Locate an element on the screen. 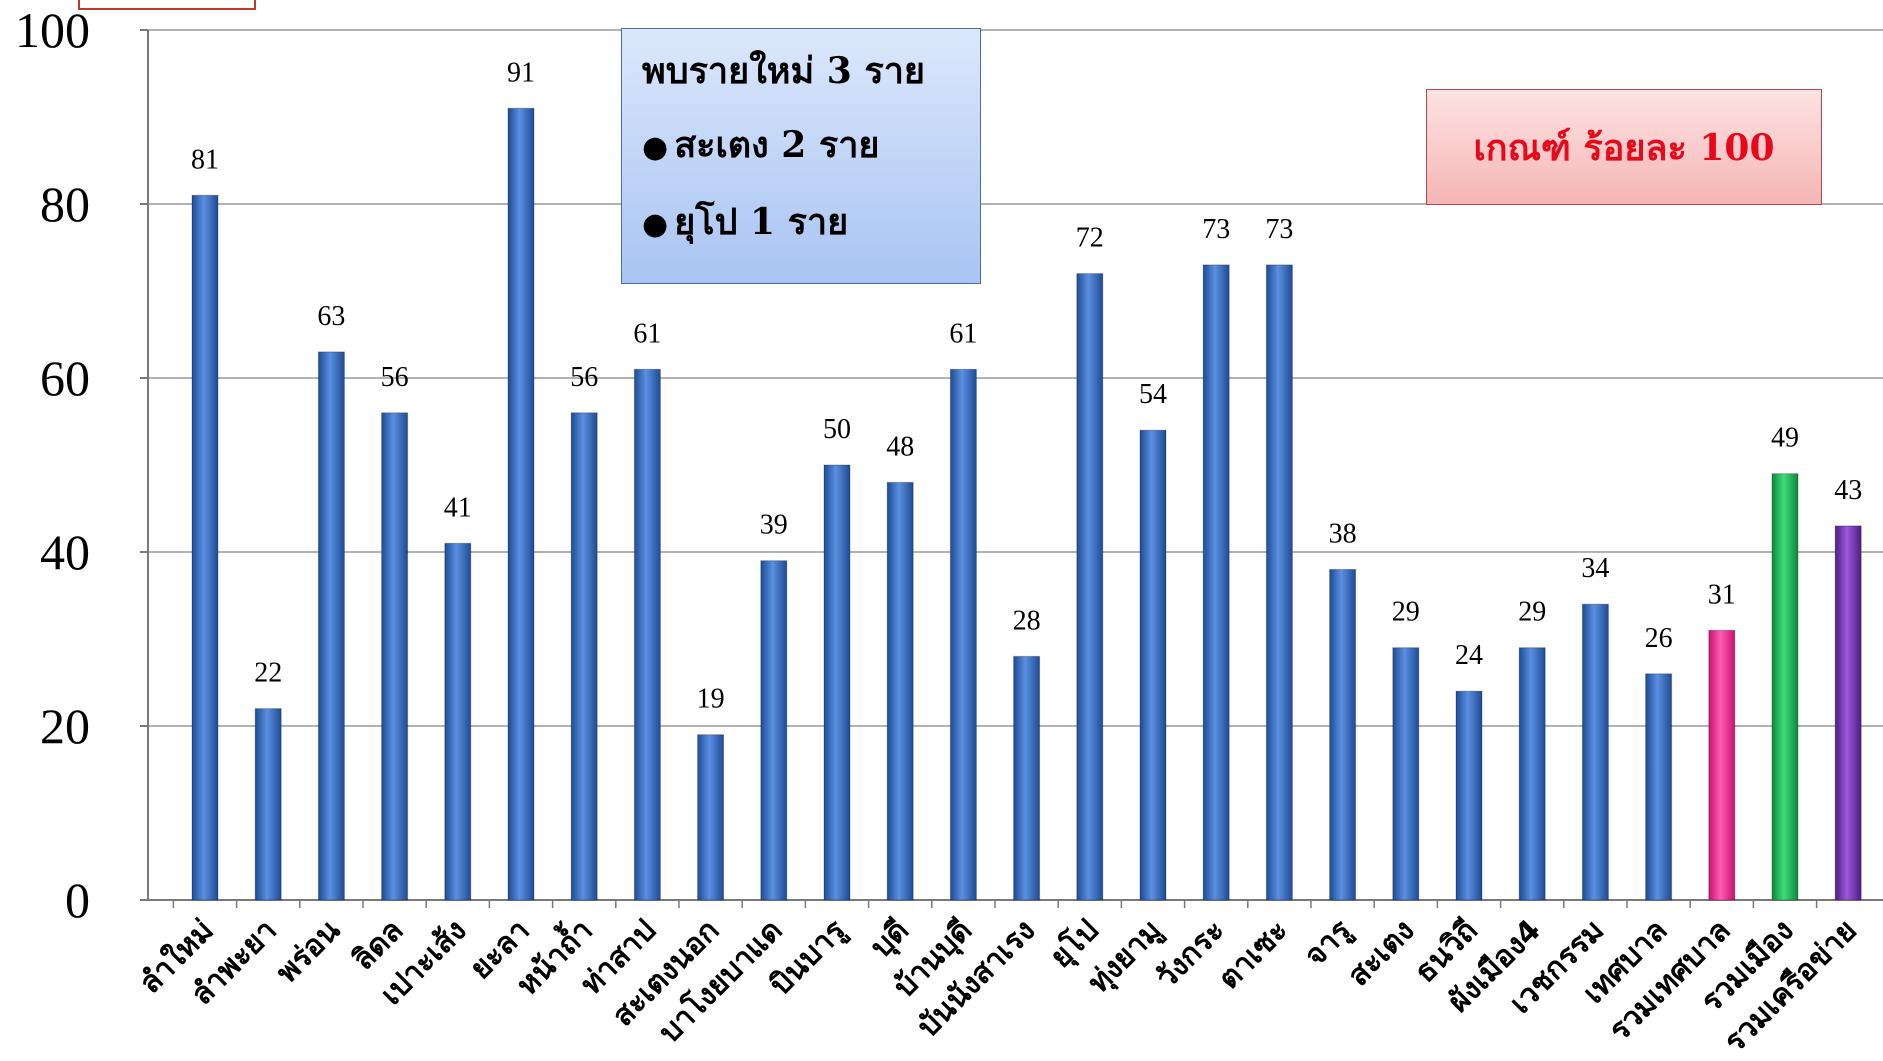  note-item-2: ● ยุโป 1 ราย is located at coordinates (811, 223).